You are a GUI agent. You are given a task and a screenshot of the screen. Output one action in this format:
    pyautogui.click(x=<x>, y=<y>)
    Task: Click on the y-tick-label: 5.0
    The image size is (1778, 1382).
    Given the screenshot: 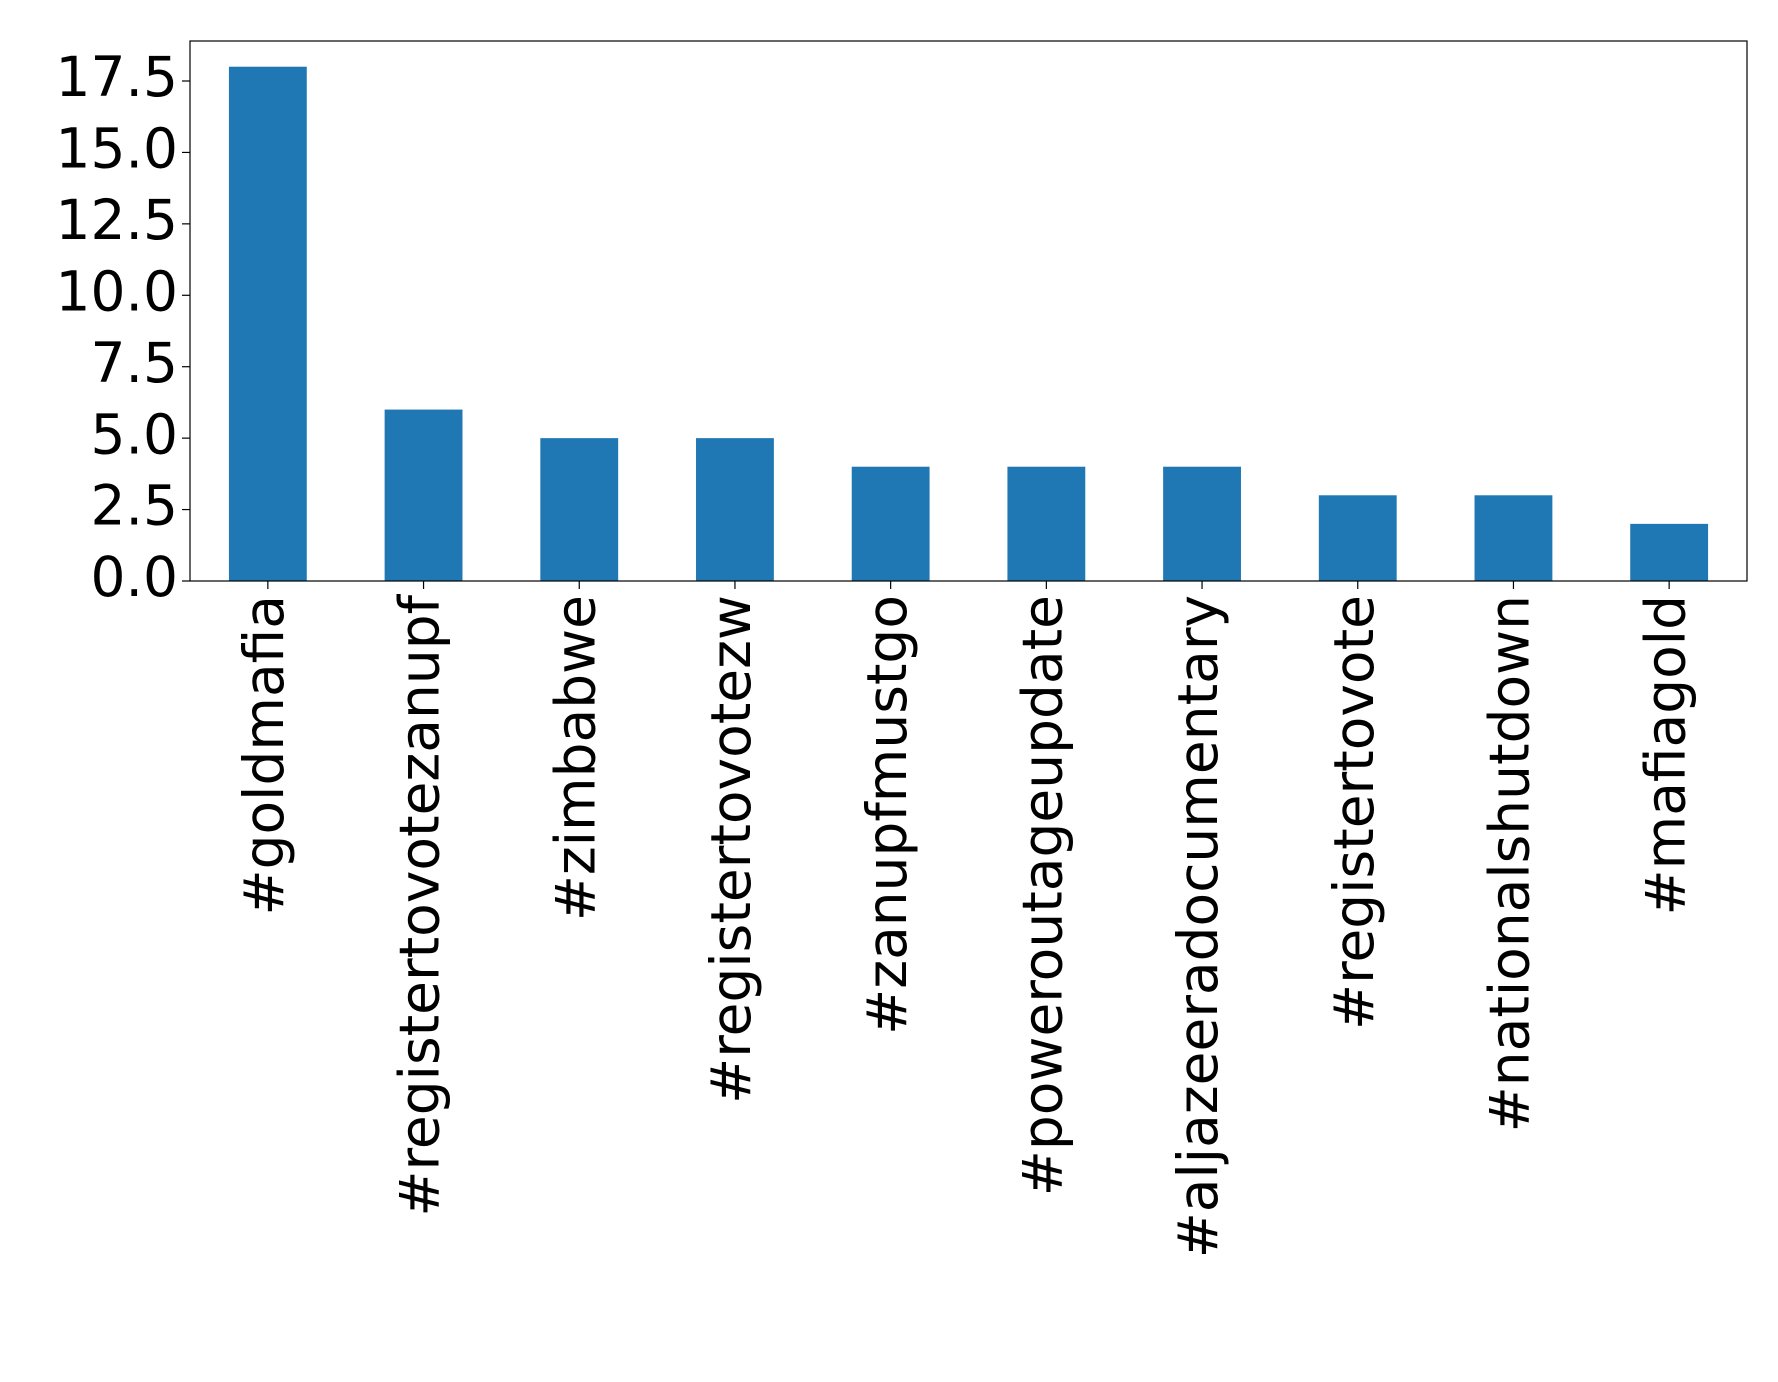 What is the action you would take?
    pyautogui.click(x=134, y=434)
    